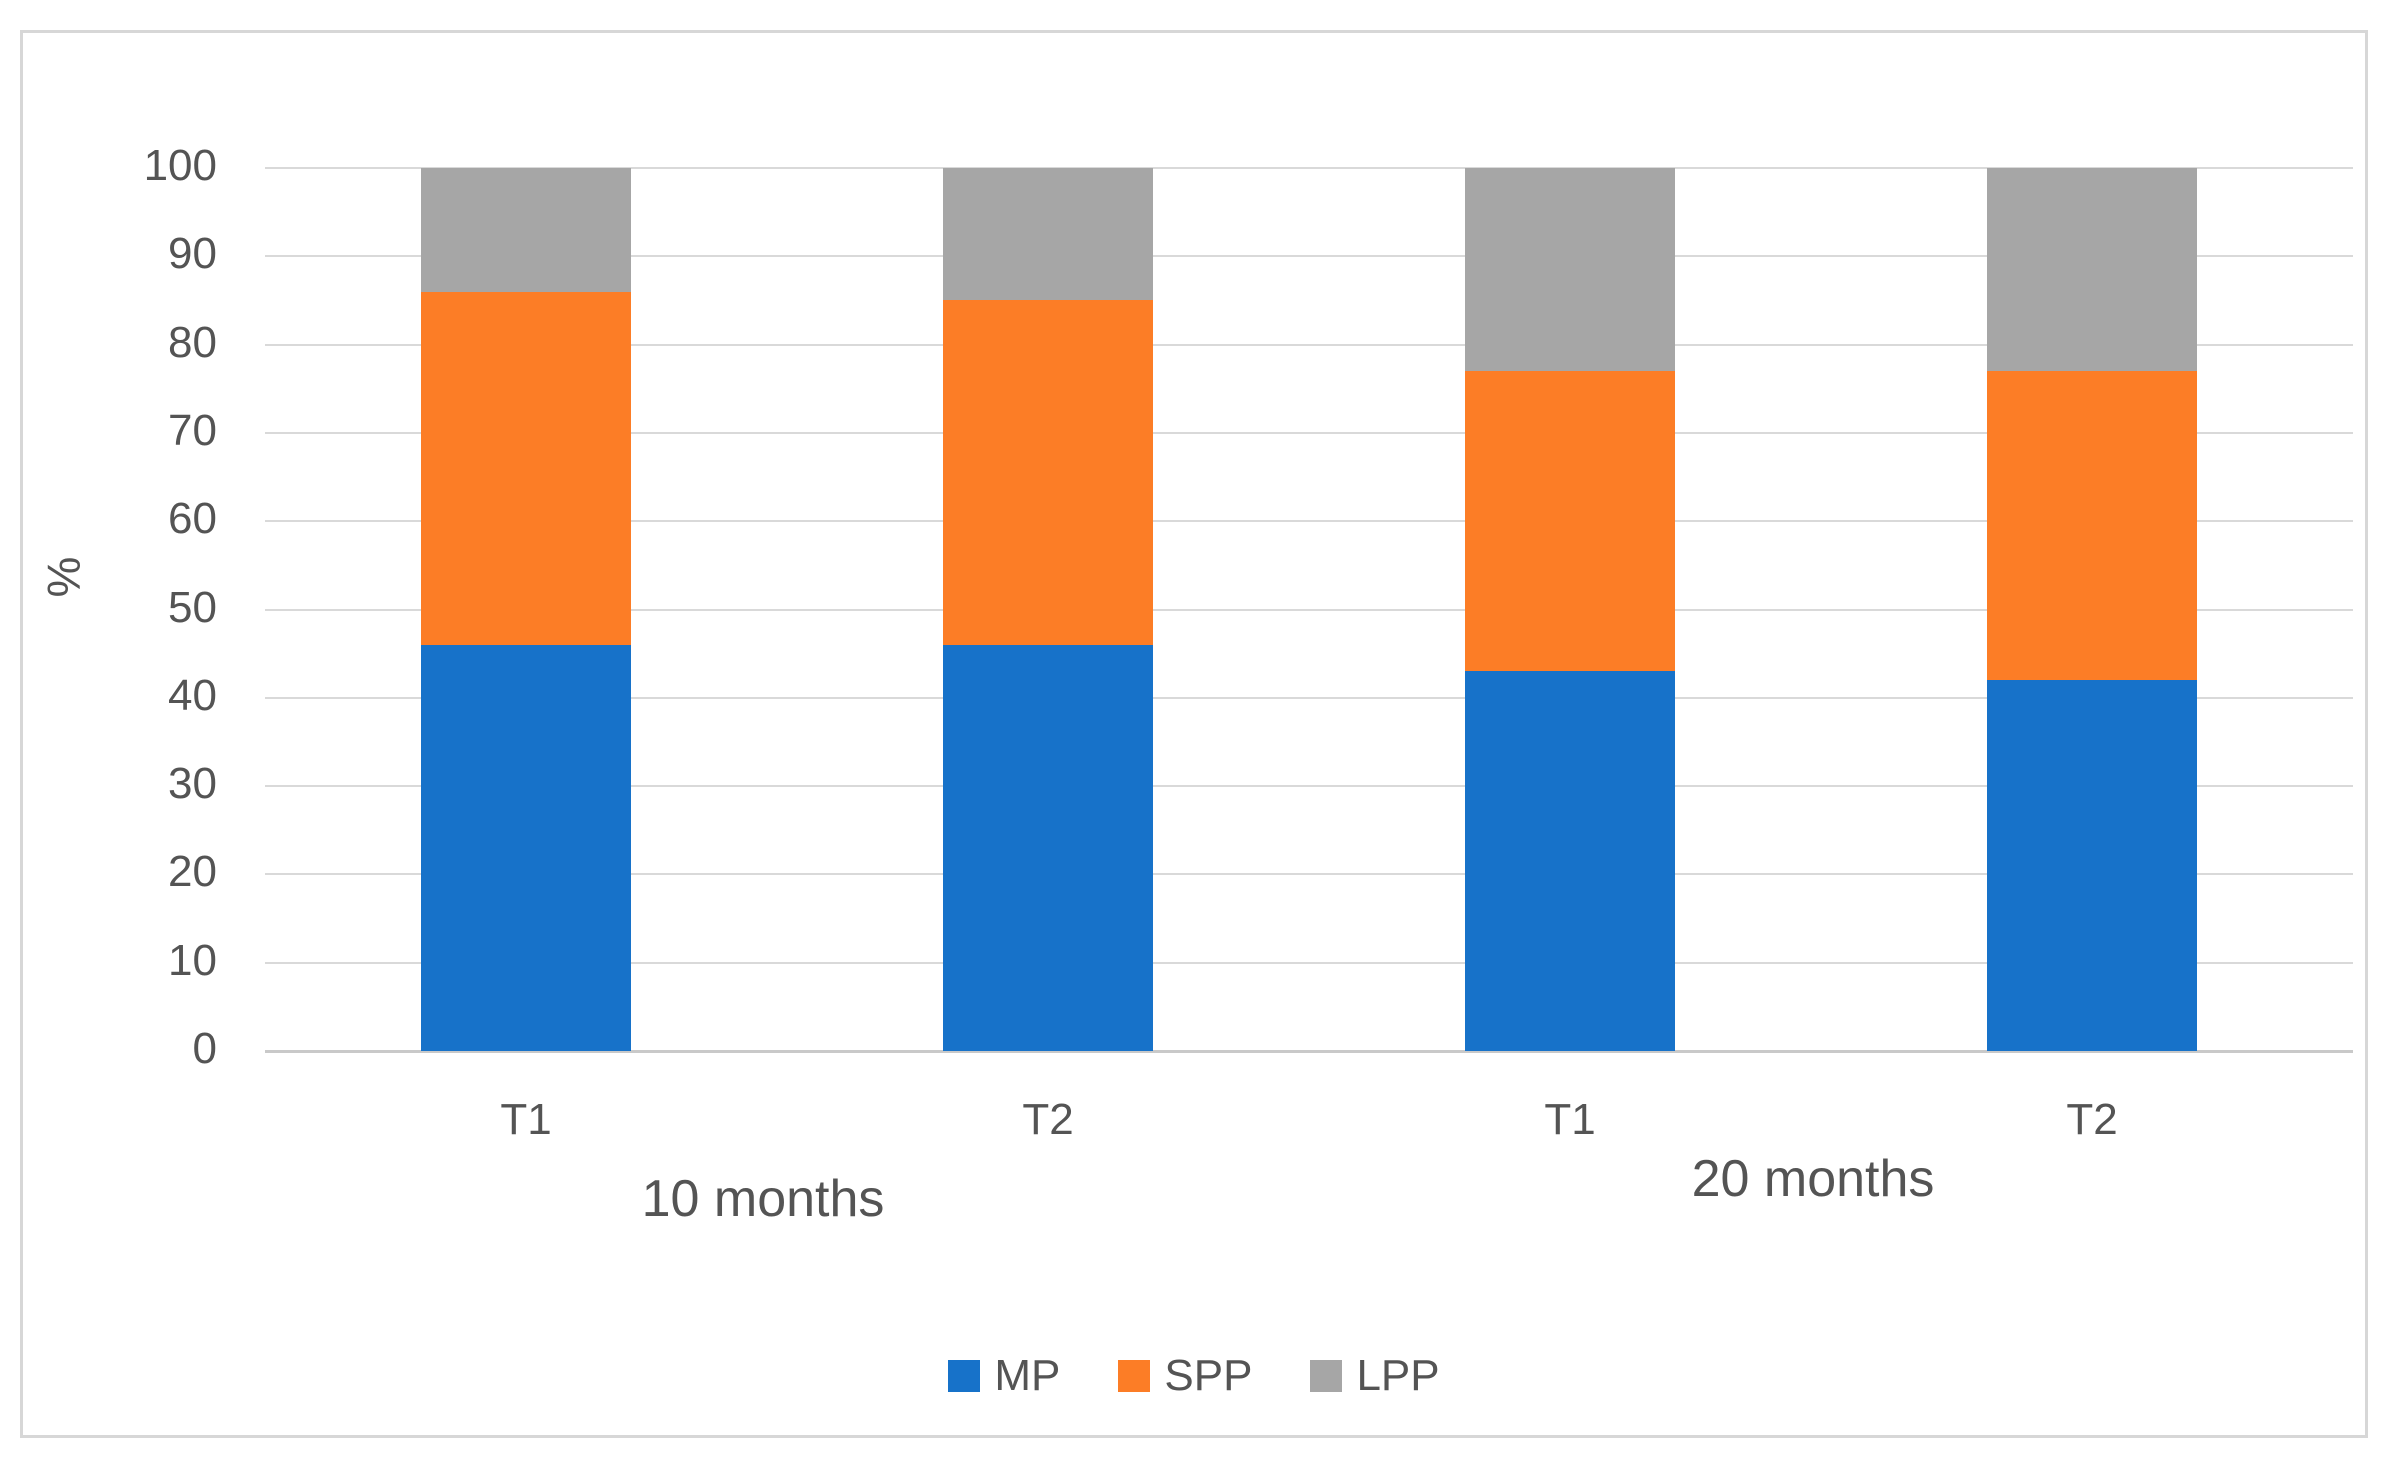 Image resolution: width=2394 pixels, height=1466 pixels. What do you see at coordinates (1309, 1051) in the screenshot?
I see `x-axis-line` at bounding box center [1309, 1051].